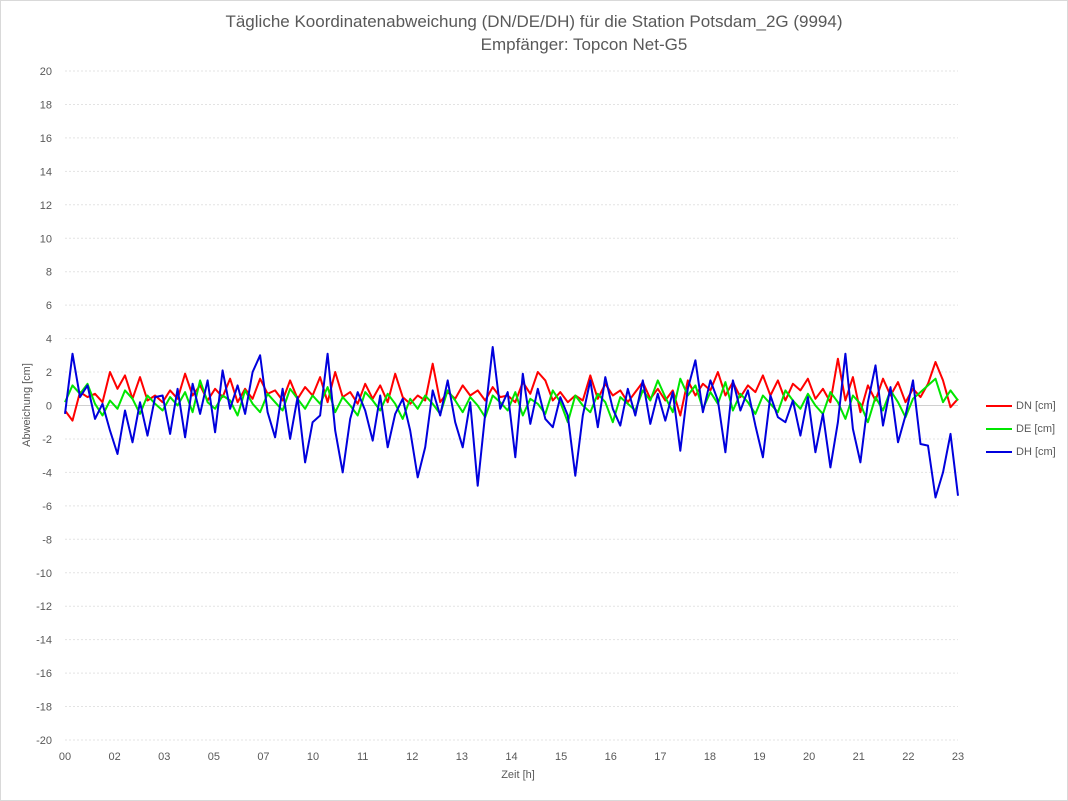 The height and width of the screenshot is (801, 1068). Describe the element at coordinates (908, 757) in the screenshot. I see `x-tick-label: 22` at that location.